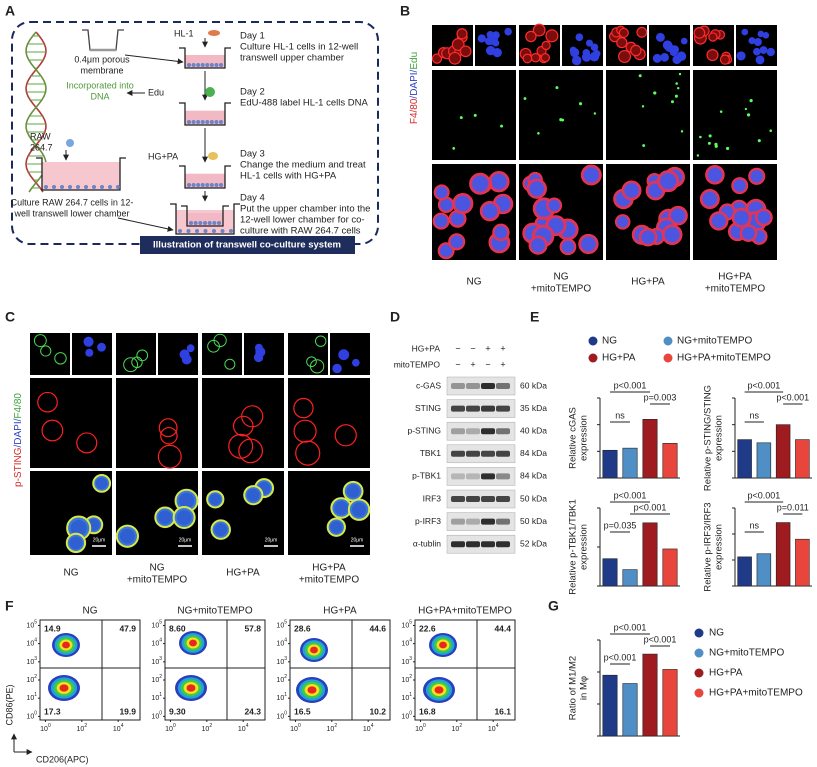  I want to click on plot-title: NG+mitoTEMPO, so click(215, 611).